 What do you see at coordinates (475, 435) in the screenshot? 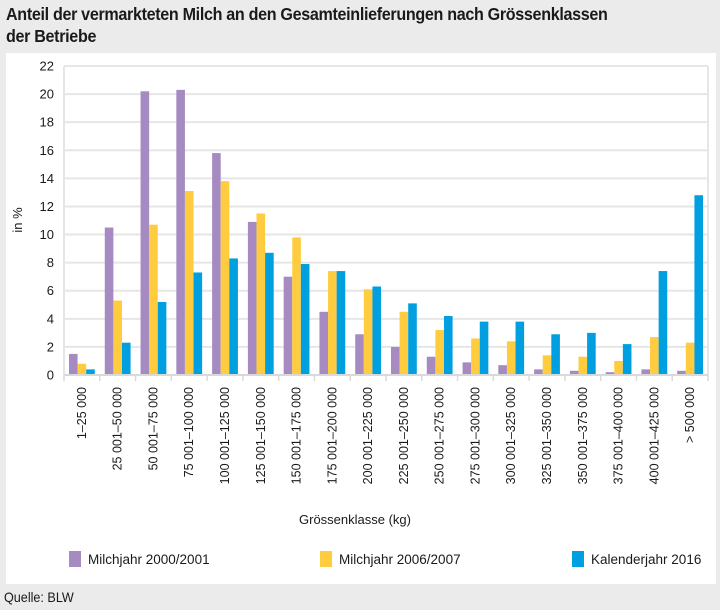
I see `x-tick-label: 275 001–300 000` at bounding box center [475, 435].